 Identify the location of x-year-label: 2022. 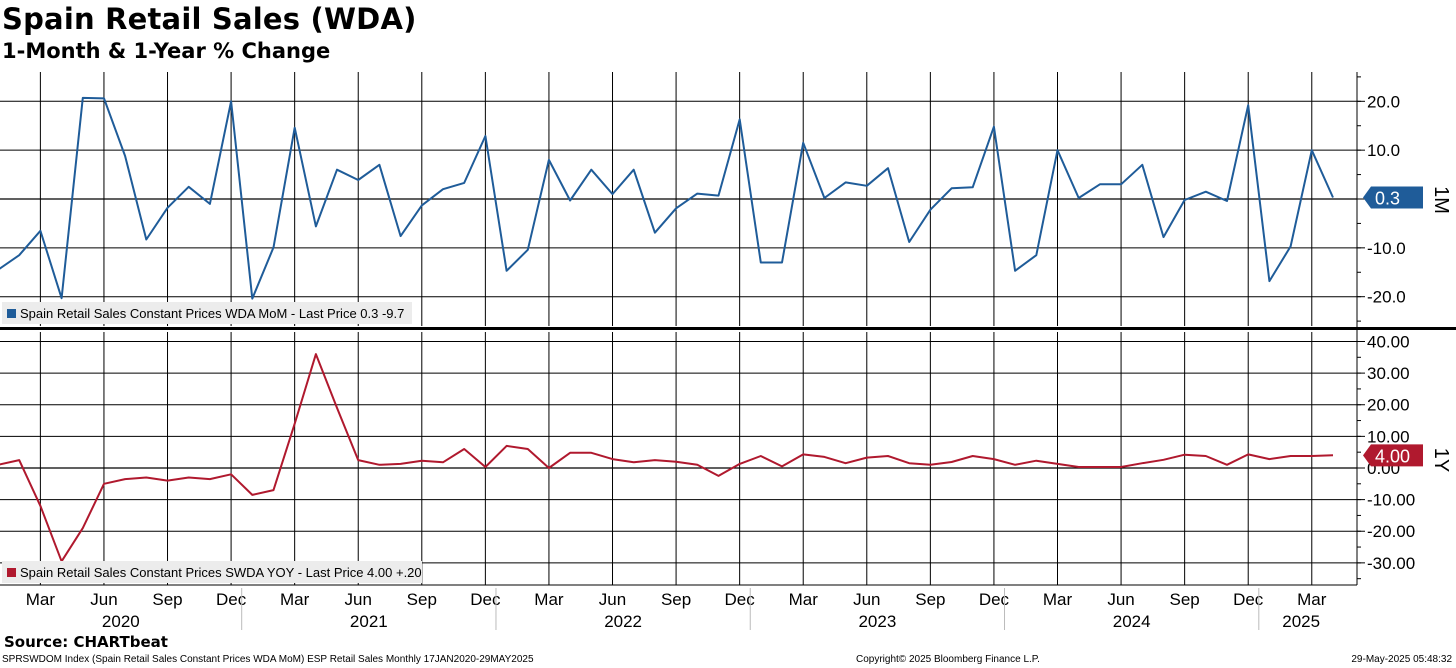
(623, 621).